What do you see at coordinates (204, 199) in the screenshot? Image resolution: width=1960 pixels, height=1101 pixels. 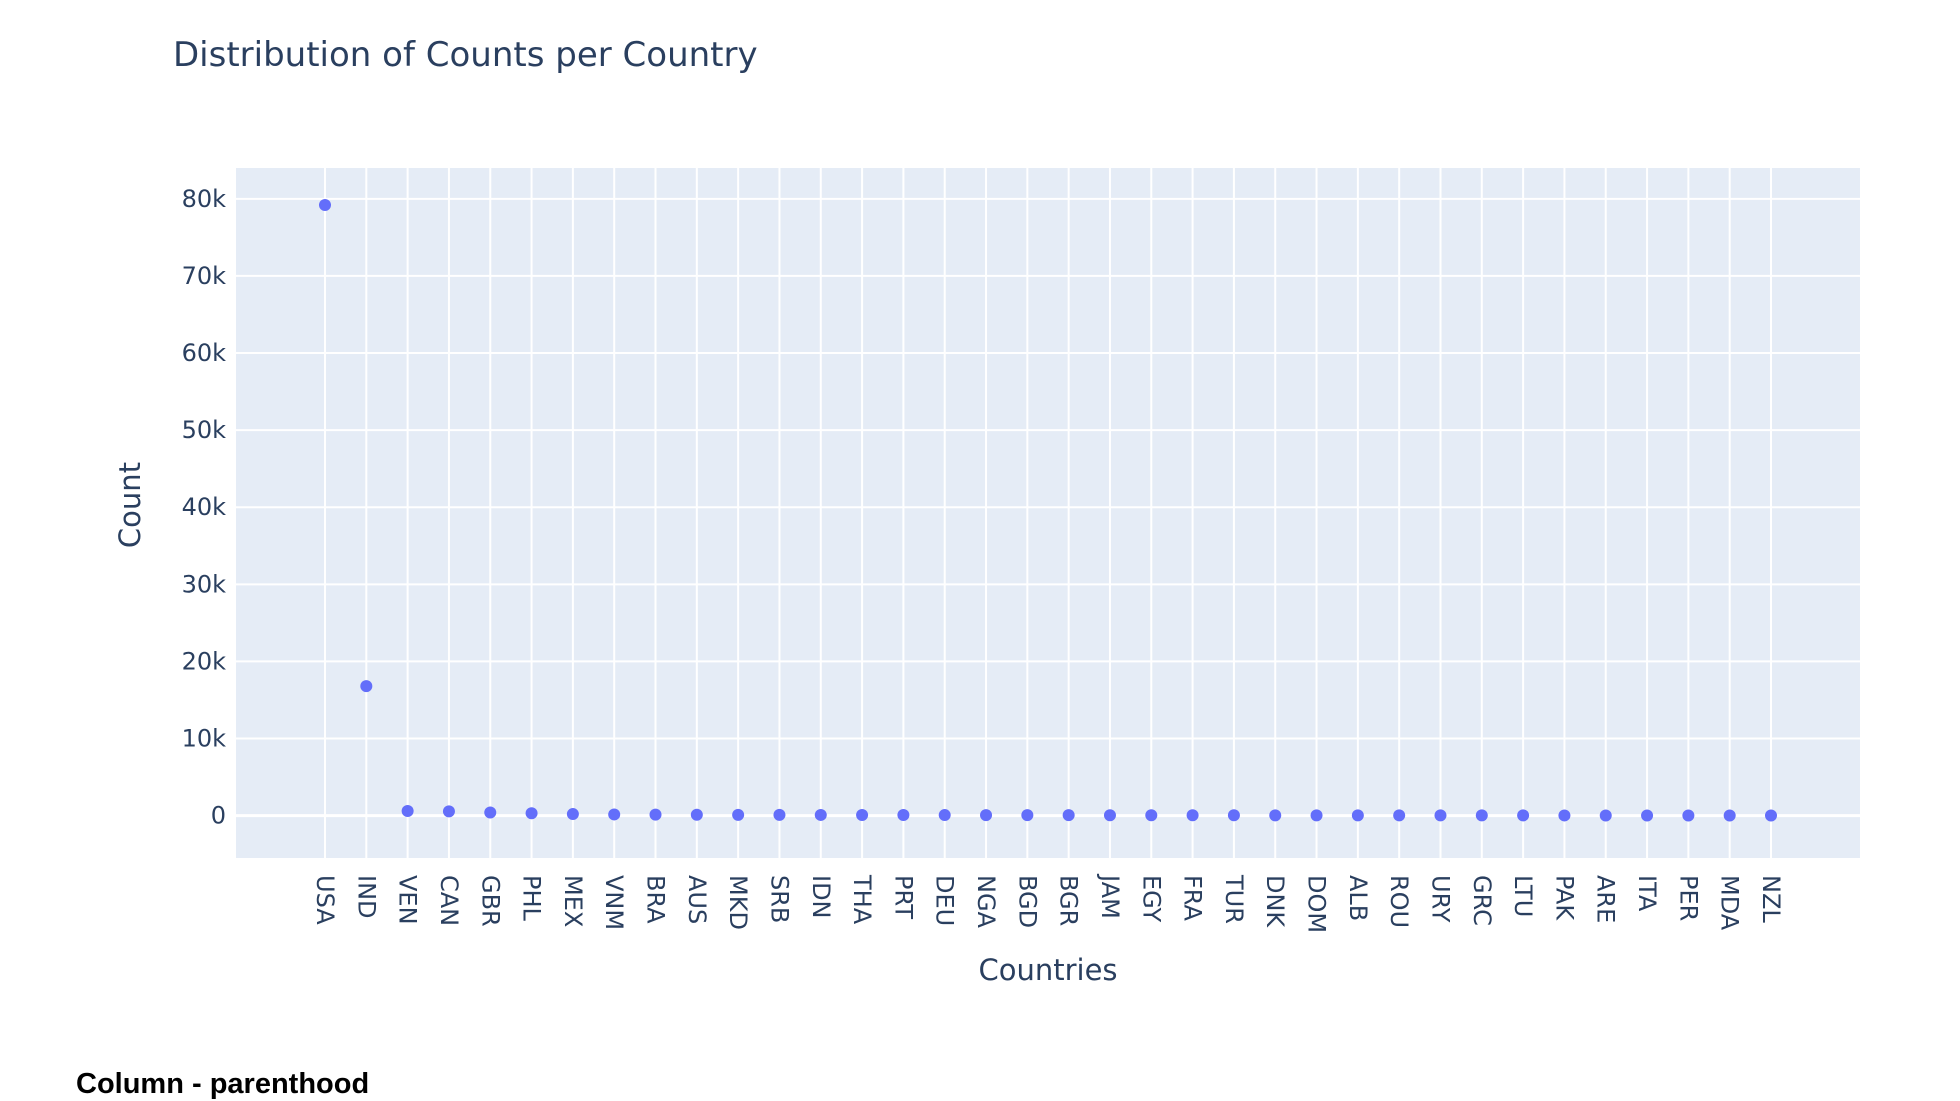 I see `y-tick-label: 80k` at bounding box center [204, 199].